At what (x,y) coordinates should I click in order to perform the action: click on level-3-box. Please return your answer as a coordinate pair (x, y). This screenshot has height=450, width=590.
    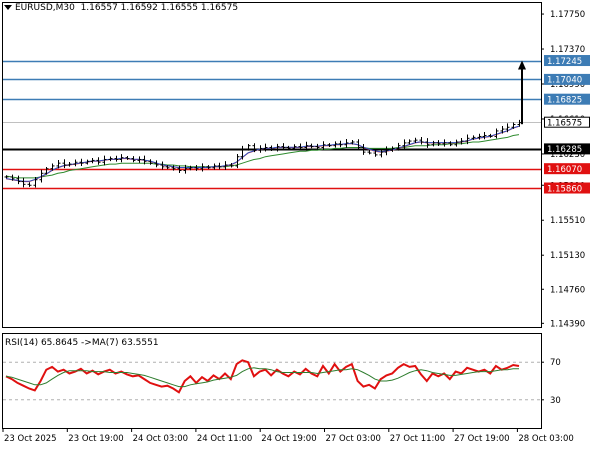
    Looking at the image, I should click on (567, 149).